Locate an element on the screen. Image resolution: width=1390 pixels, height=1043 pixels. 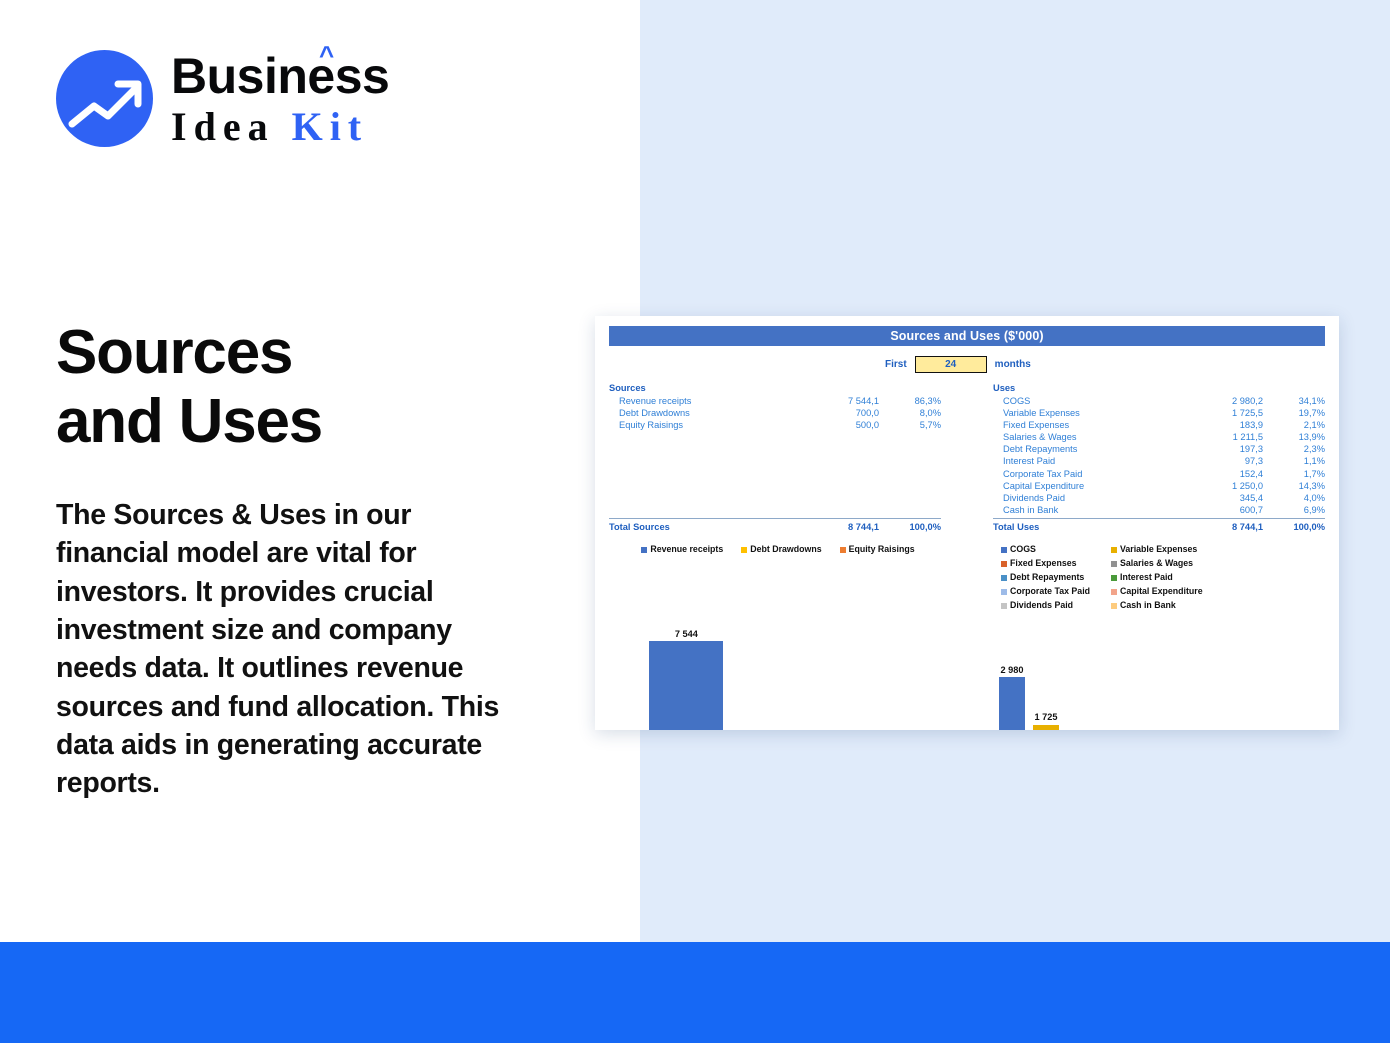
uses-row-pct: 34,1% is located at coordinates (1311, 400).